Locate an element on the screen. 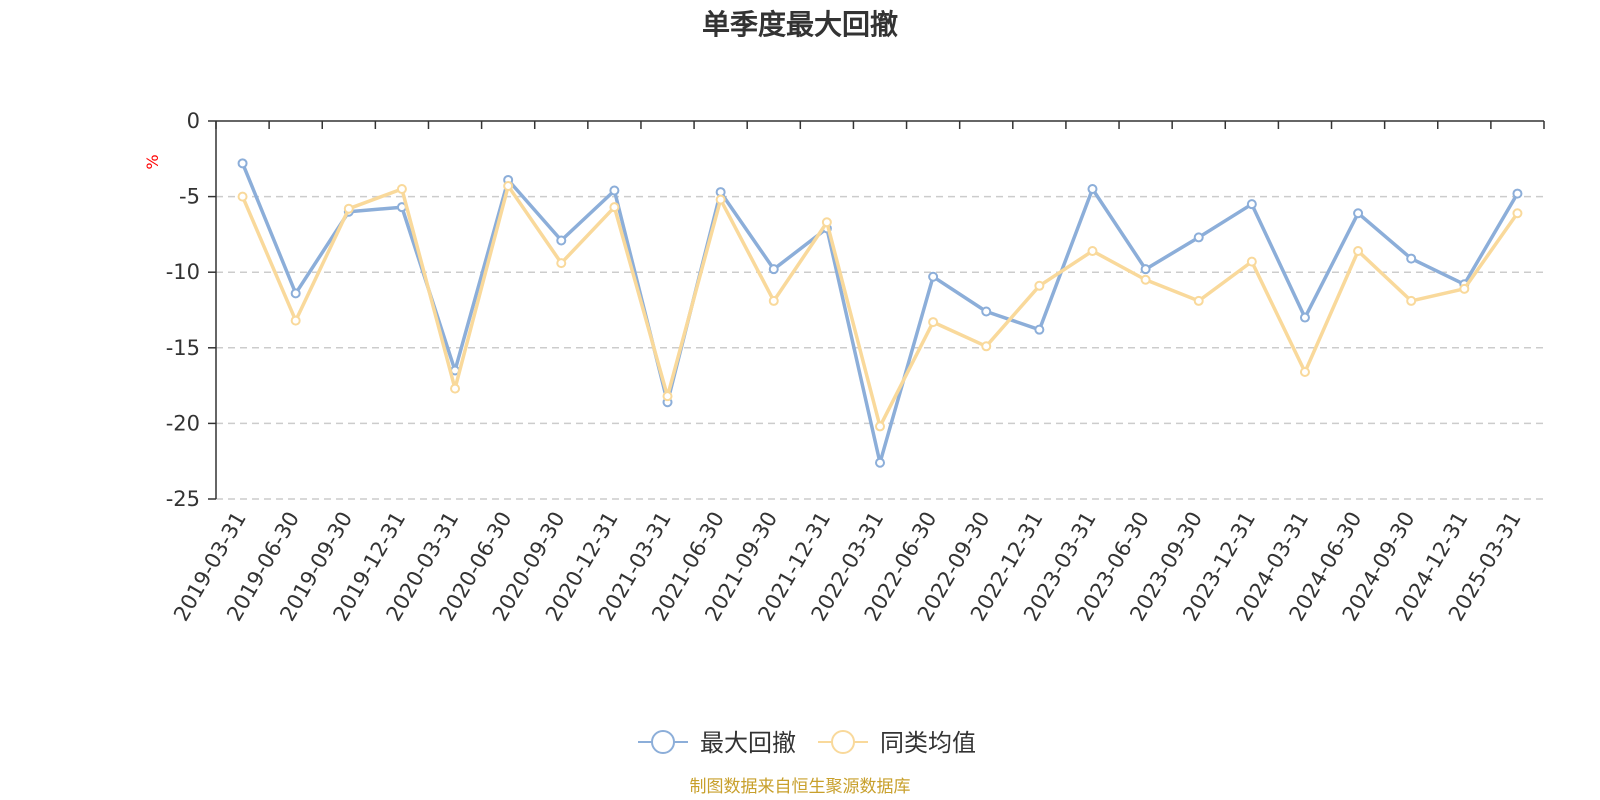 This screenshot has height=800, width=1600. data-source-note: 制图数据来自恒生聚源数据库 is located at coordinates (800, 787).